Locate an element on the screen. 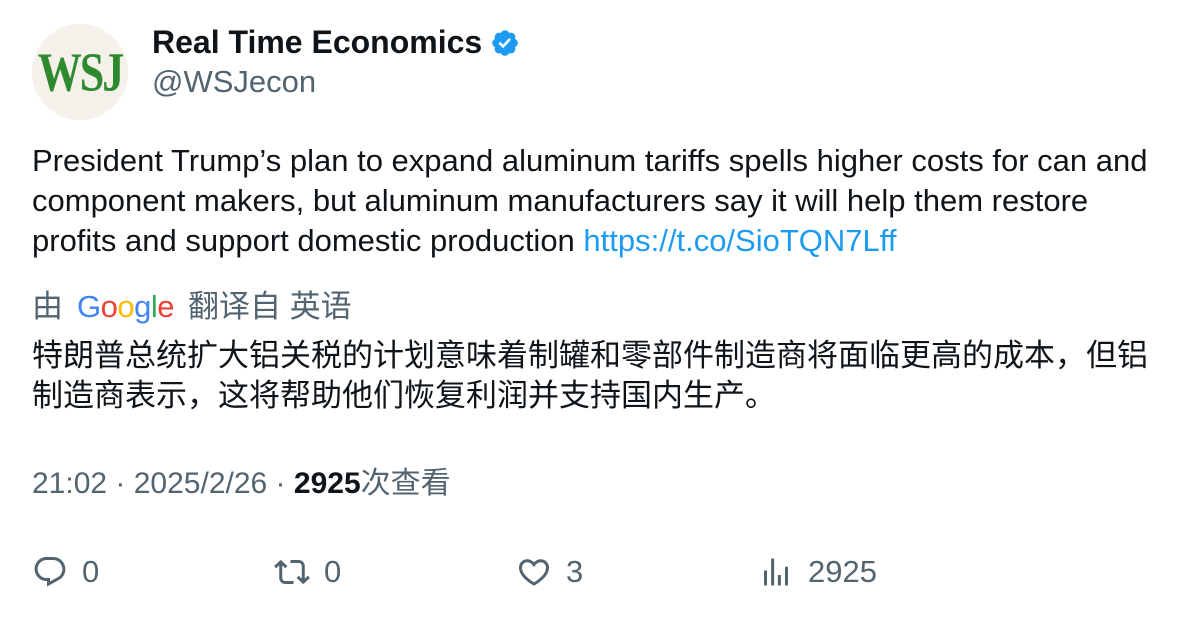 This screenshot has height=618, width=1196. views-button: 2925 is located at coordinates (817, 572).